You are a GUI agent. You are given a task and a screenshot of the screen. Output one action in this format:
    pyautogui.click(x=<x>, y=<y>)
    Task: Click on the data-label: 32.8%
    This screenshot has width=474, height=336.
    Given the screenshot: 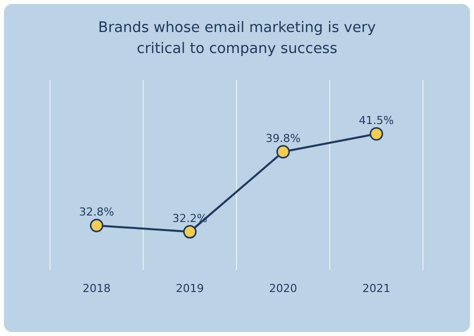 What is the action you would take?
    pyautogui.click(x=96, y=211)
    